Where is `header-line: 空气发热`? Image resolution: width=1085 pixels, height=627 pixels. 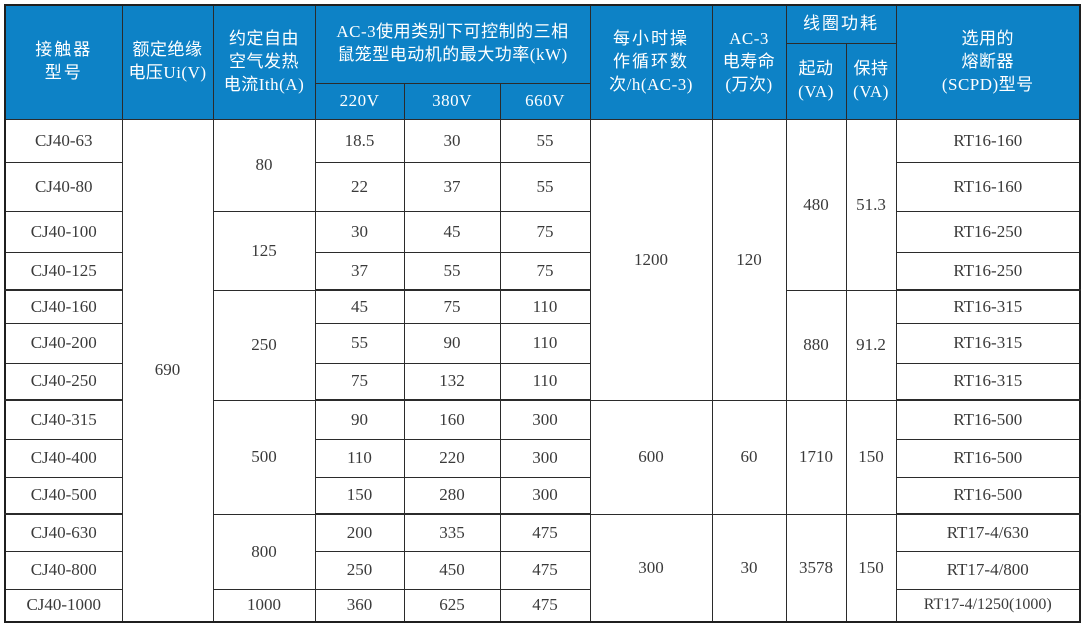
header-line: 空气发热 is located at coordinates (264, 61).